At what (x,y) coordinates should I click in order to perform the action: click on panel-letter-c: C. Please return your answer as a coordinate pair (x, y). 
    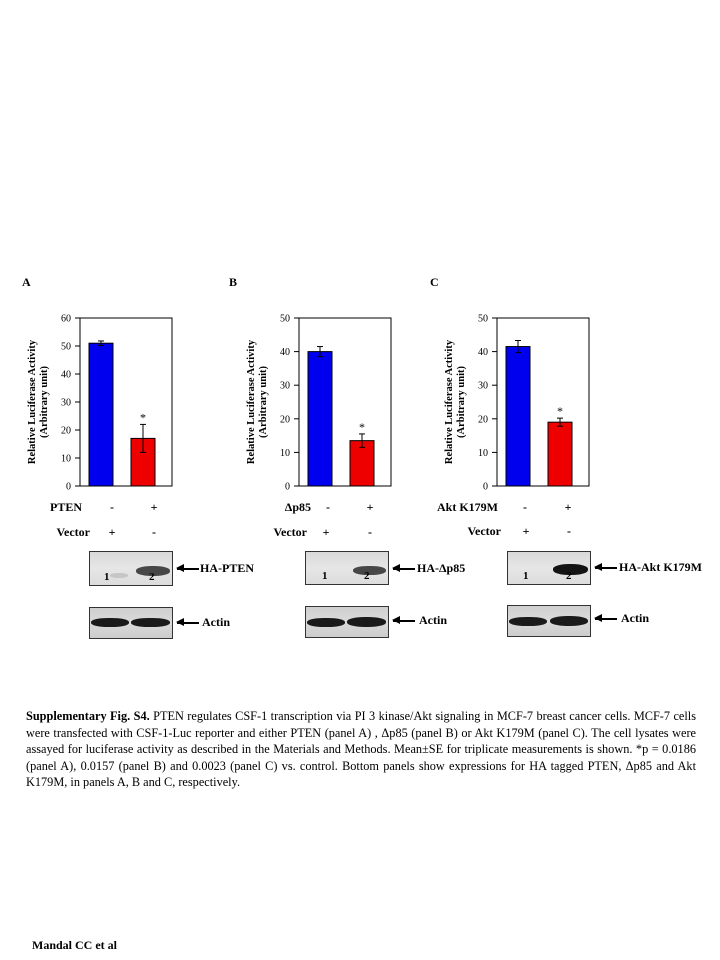
    Looking at the image, I should click on (434, 282).